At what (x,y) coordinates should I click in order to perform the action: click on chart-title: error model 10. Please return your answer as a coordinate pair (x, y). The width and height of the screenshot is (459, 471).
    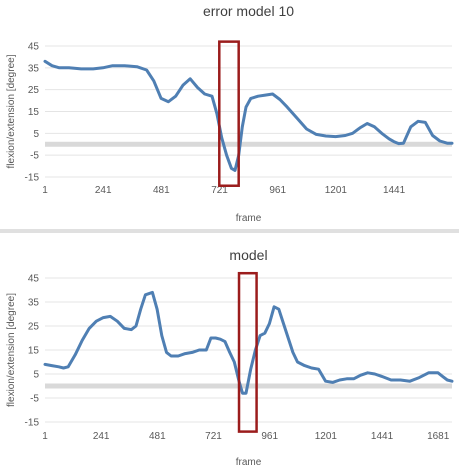
    Looking at the image, I should click on (248, 11).